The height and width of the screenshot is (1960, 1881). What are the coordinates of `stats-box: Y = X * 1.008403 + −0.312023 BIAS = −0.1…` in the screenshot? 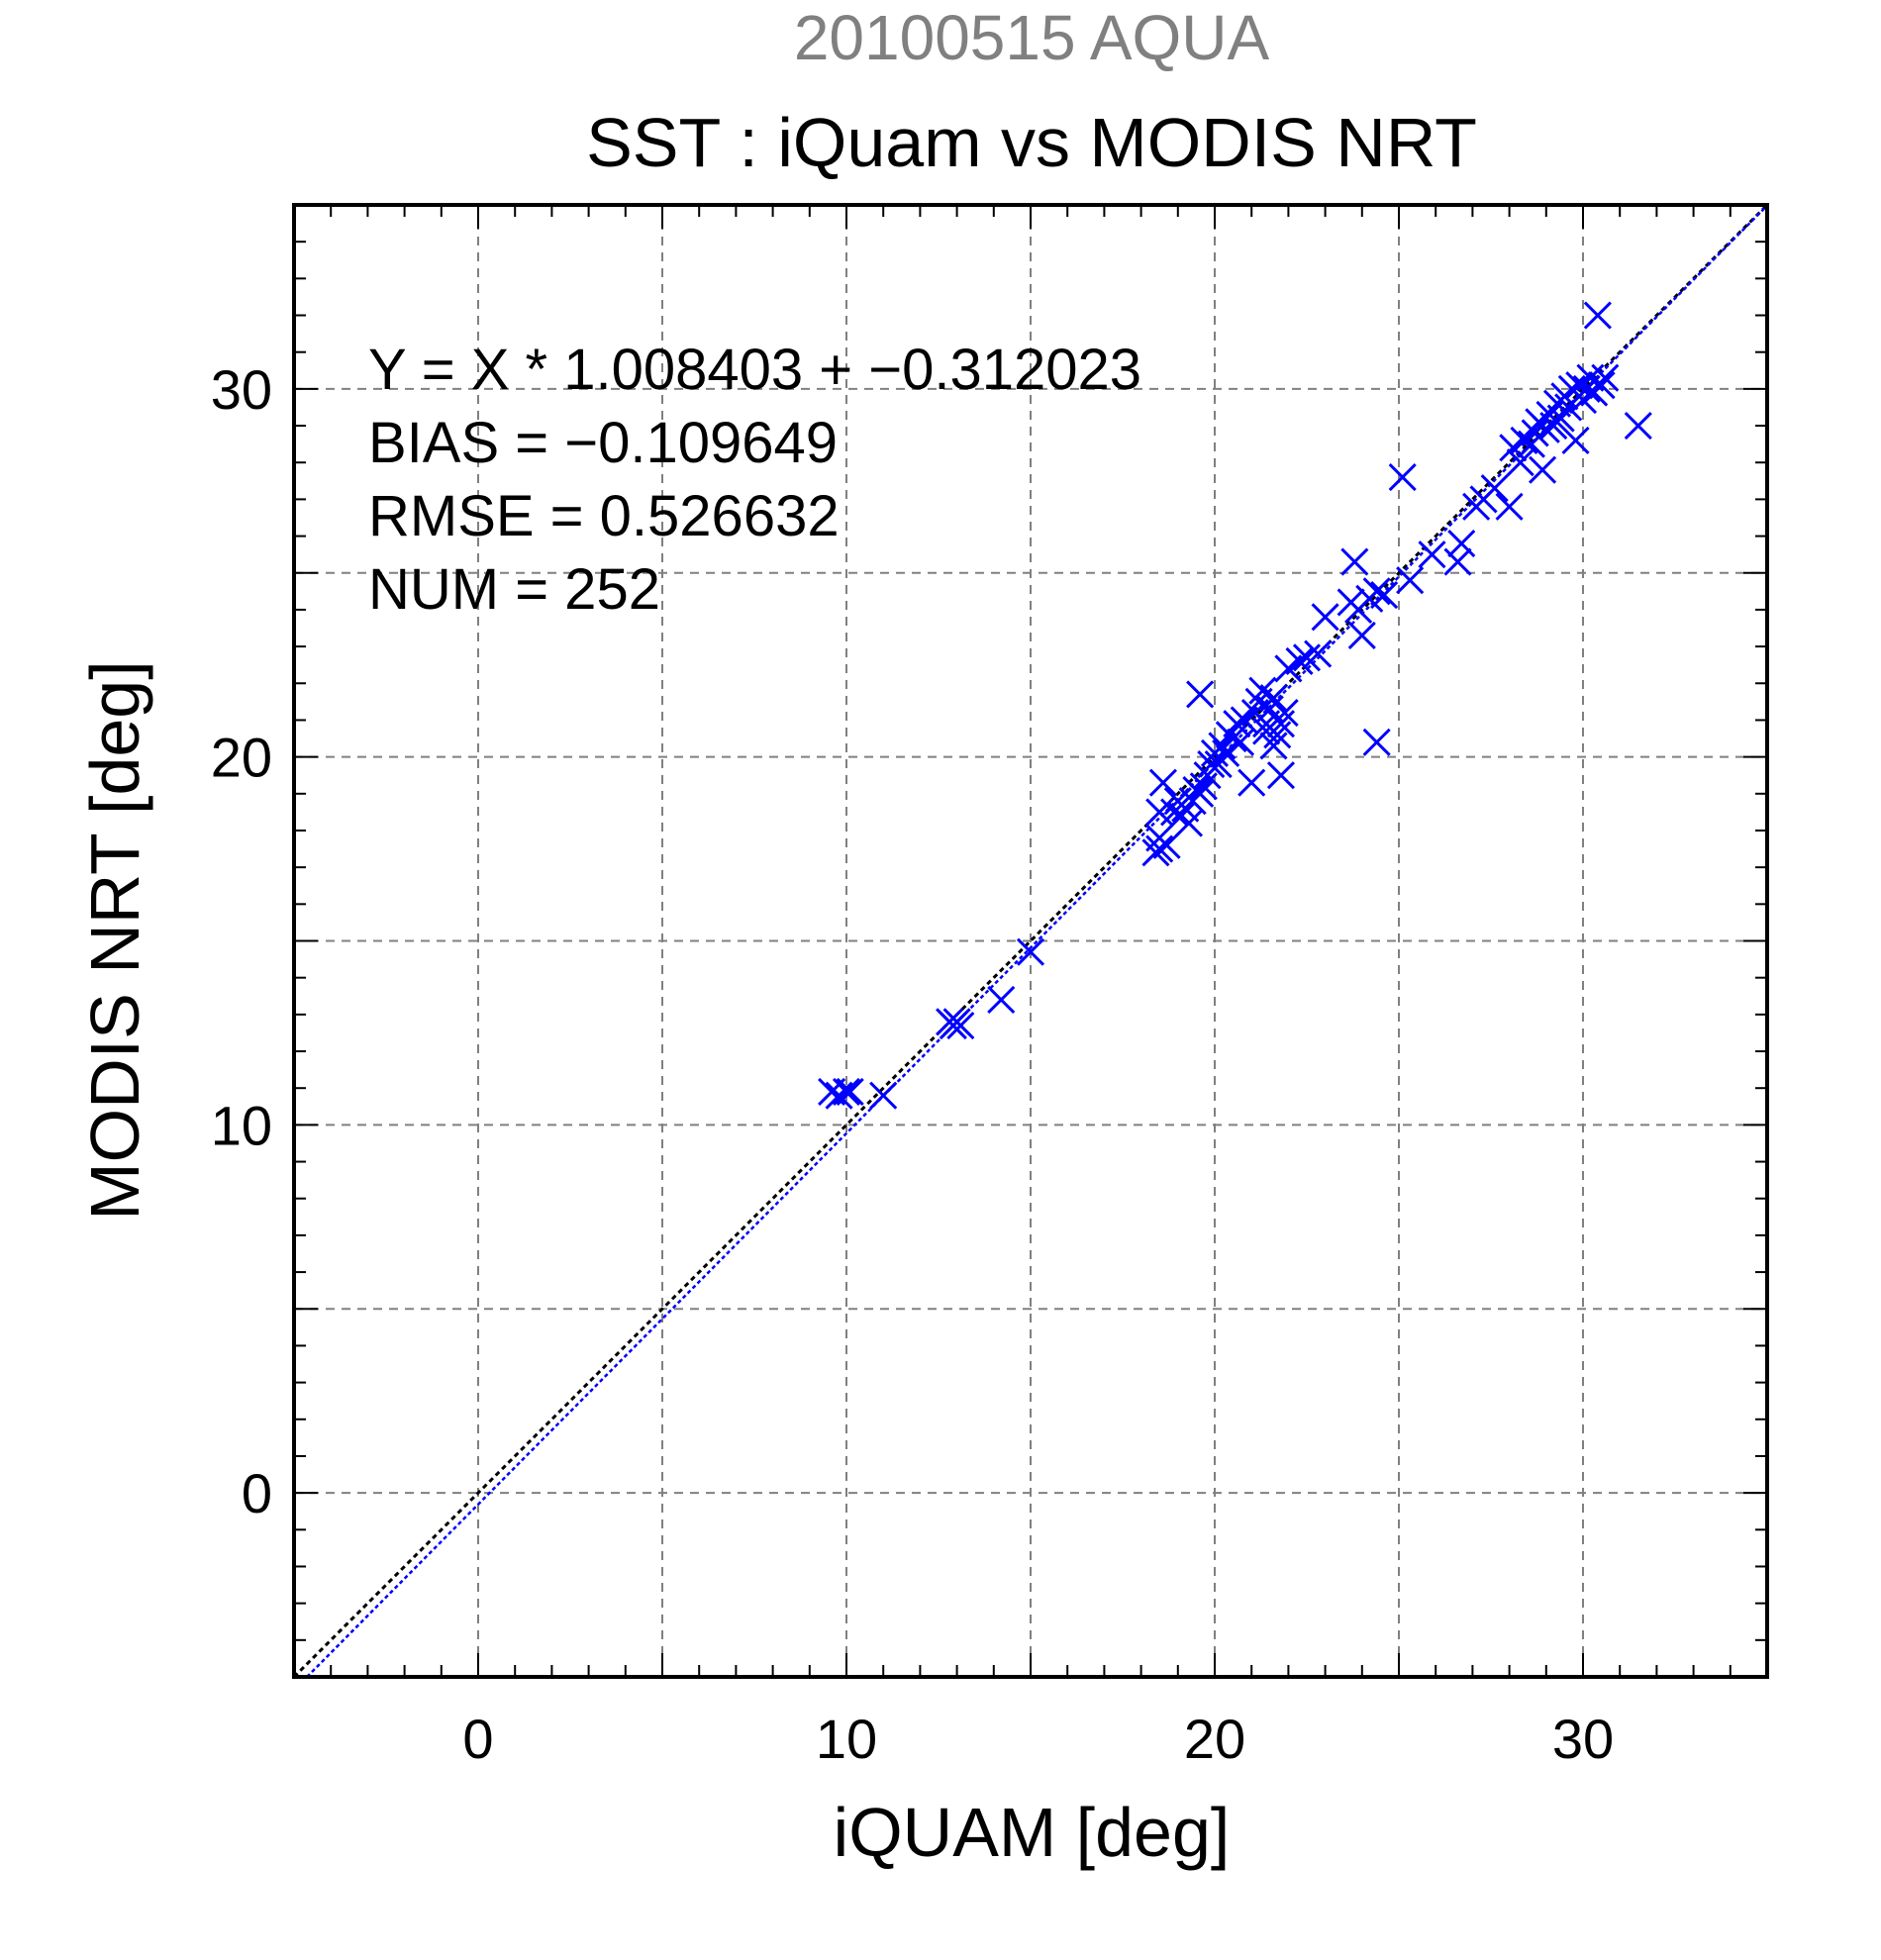 It's located at (754, 480).